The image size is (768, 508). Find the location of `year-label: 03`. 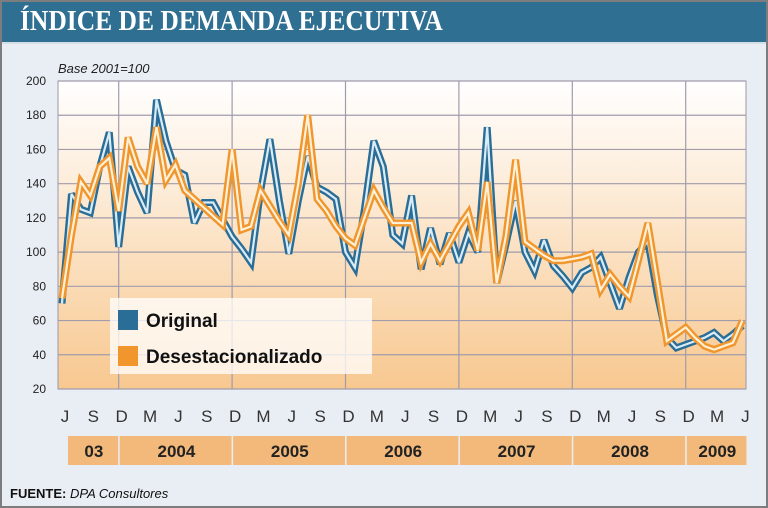

year-label: 03 is located at coordinates (93, 451).